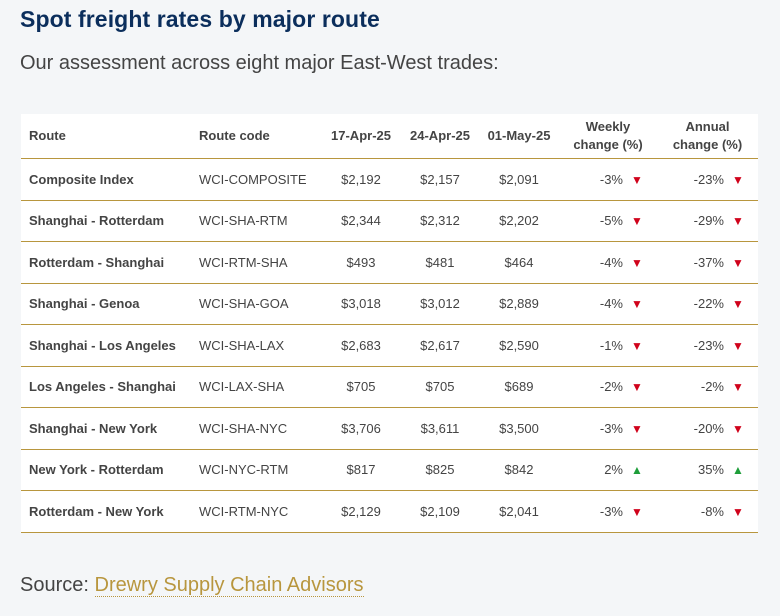 This screenshot has width=780, height=616. I want to click on annual-change-cell: -2% ▼, so click(707, 387).